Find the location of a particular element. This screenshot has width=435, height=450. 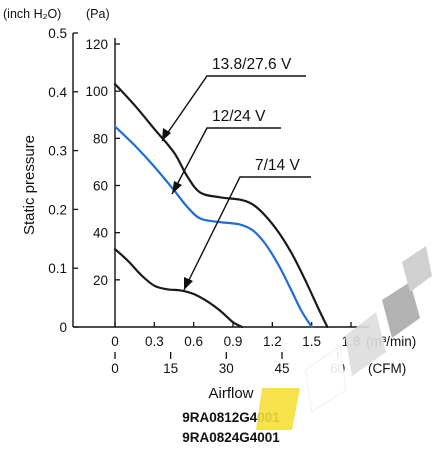

x-unit-cfm: (CFM) is located at coordinates (387, 368).